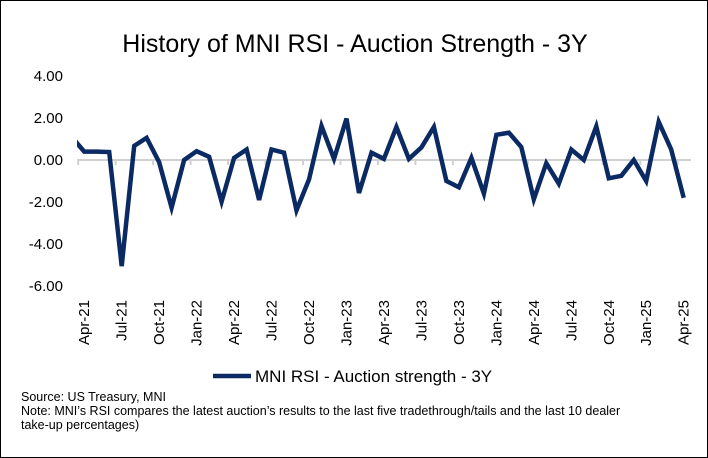 This screenshot has height=458, width=708. I want to click on legend-label: MNI RSI - Auction strength - 3Y, so click(373, 376).